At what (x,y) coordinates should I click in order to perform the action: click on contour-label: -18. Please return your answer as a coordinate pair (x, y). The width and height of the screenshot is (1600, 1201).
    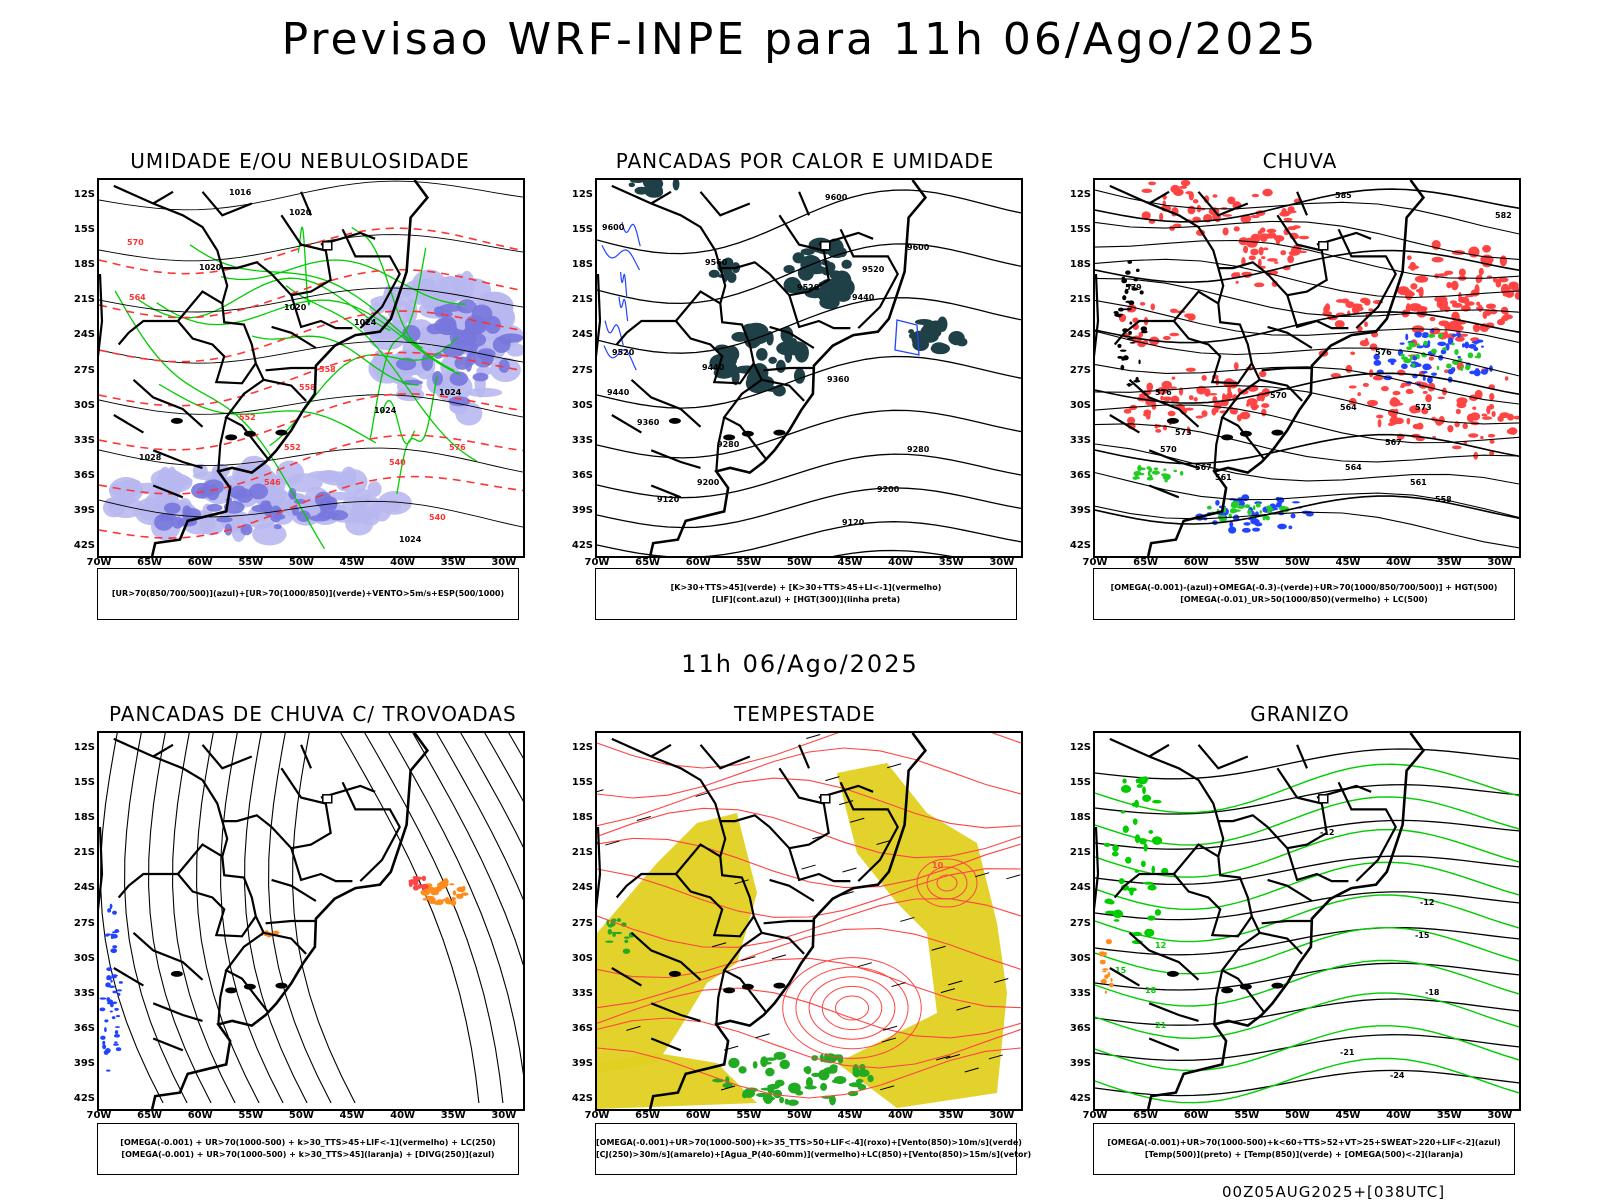
    Looking at the image, I should click on (1432, 992).